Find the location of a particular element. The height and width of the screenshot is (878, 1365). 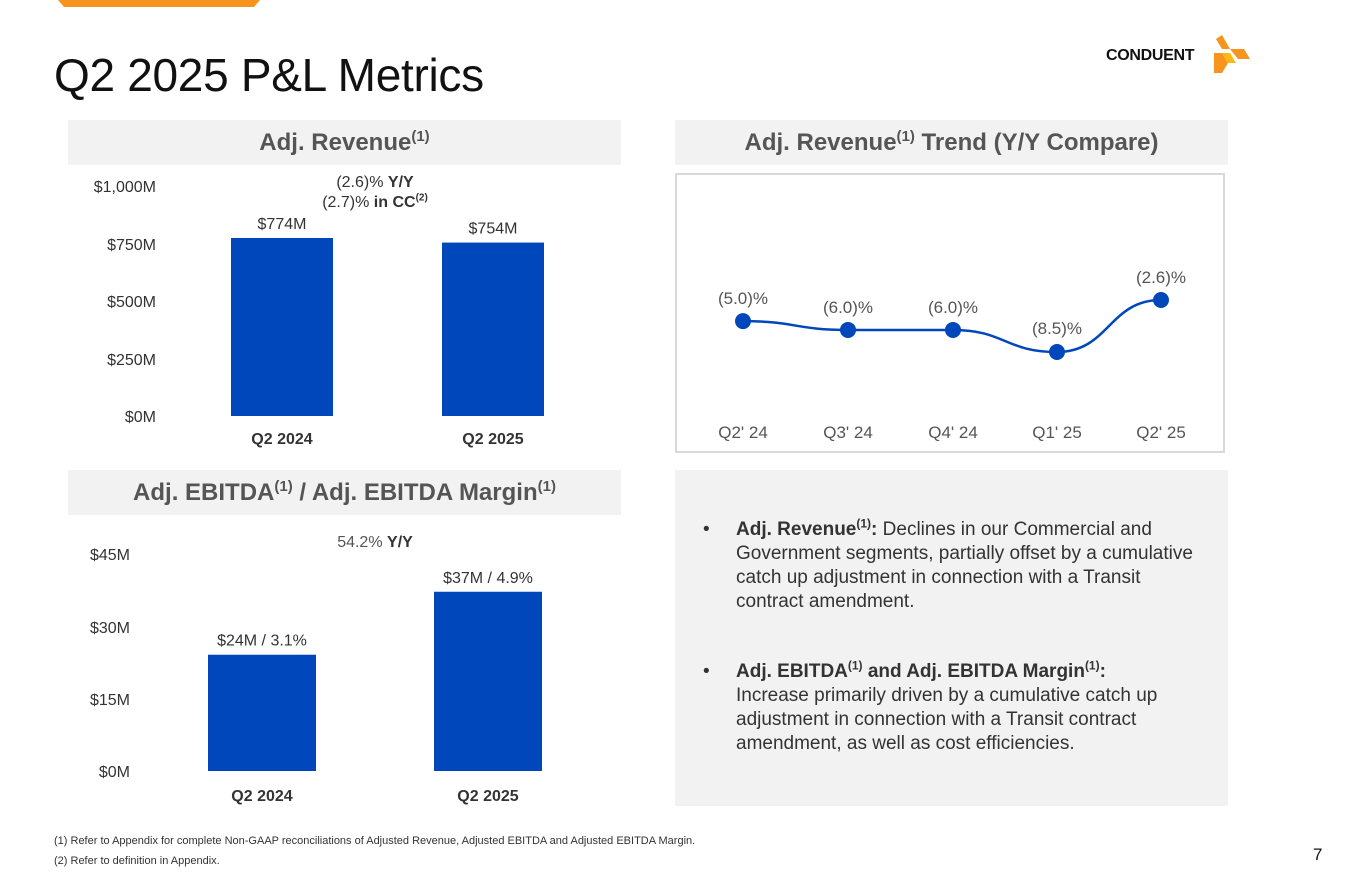

revenue-data-label: $774M is located at coordinates (282, 224).